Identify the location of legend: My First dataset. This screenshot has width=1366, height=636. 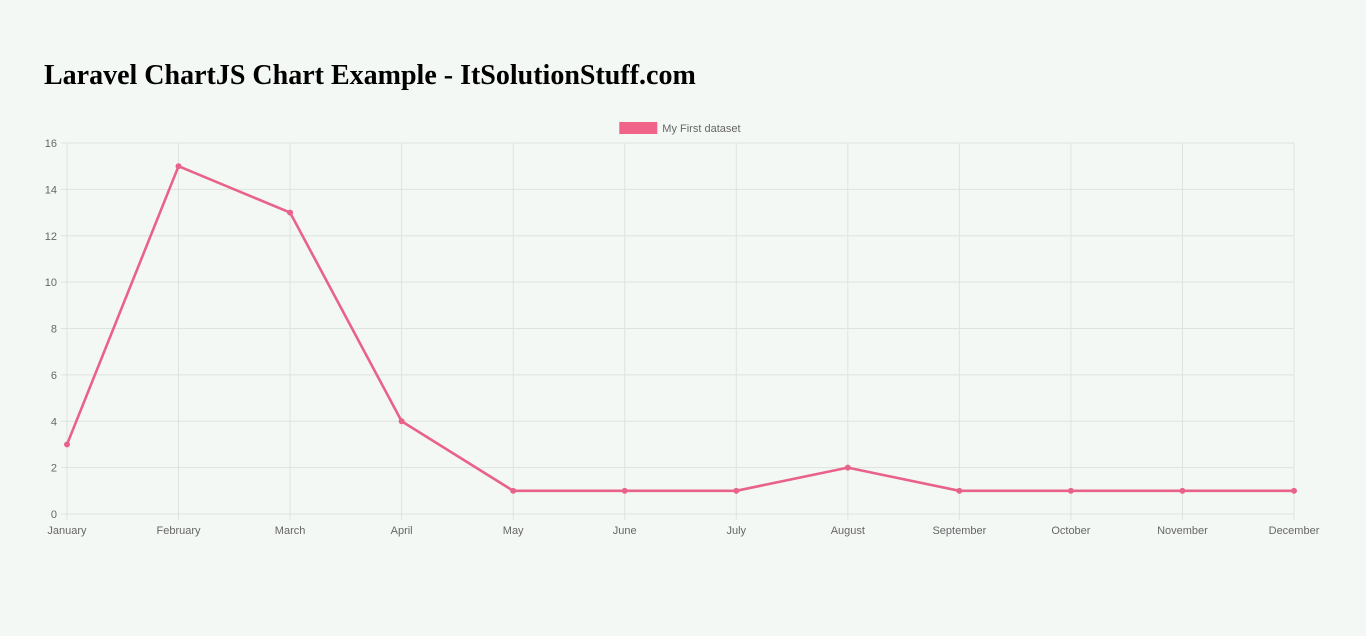
(680, 128).